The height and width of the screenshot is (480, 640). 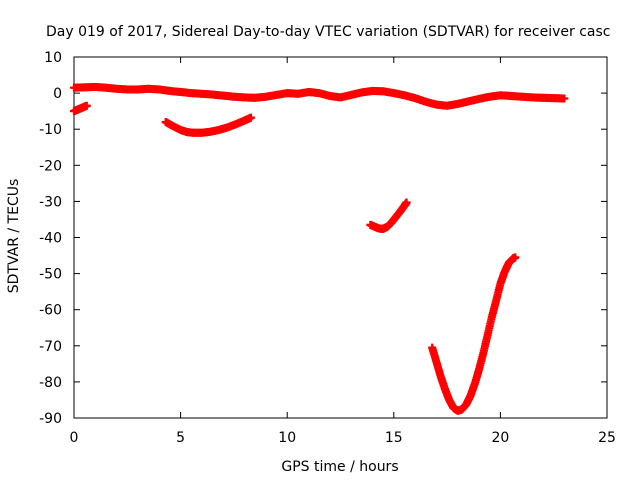 I want to click on y-tick-label: -20, so click(x=50, y=166).